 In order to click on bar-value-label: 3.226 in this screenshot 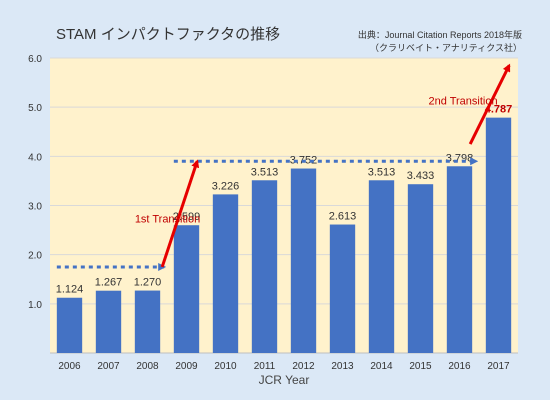, I will do `click(226, 186)`.